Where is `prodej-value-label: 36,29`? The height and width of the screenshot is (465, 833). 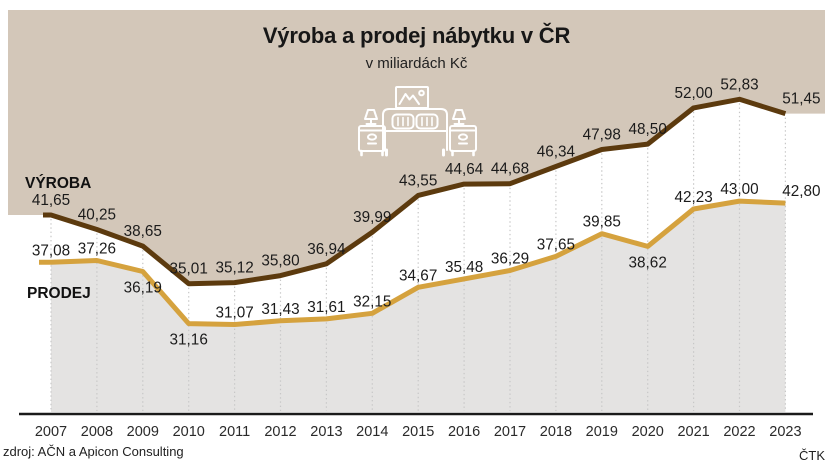
prodej-value-label: 36,29 is located at coordinates (510, 259).